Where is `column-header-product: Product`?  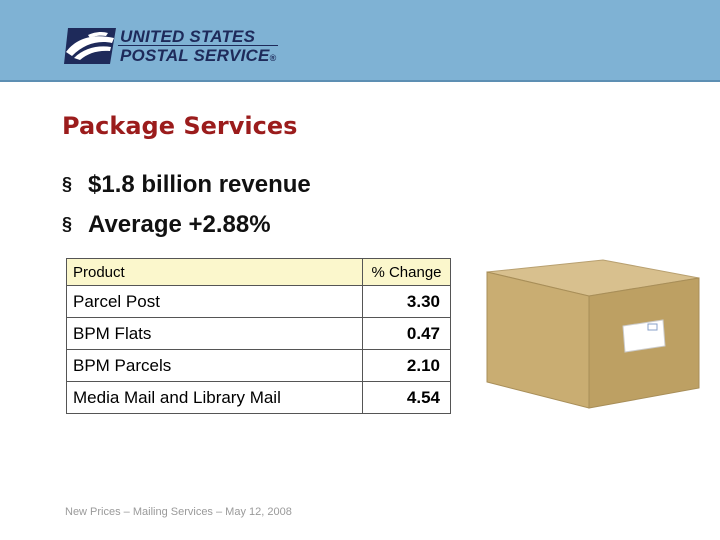 column-header-product: Product is located at coordinates (214, 272).